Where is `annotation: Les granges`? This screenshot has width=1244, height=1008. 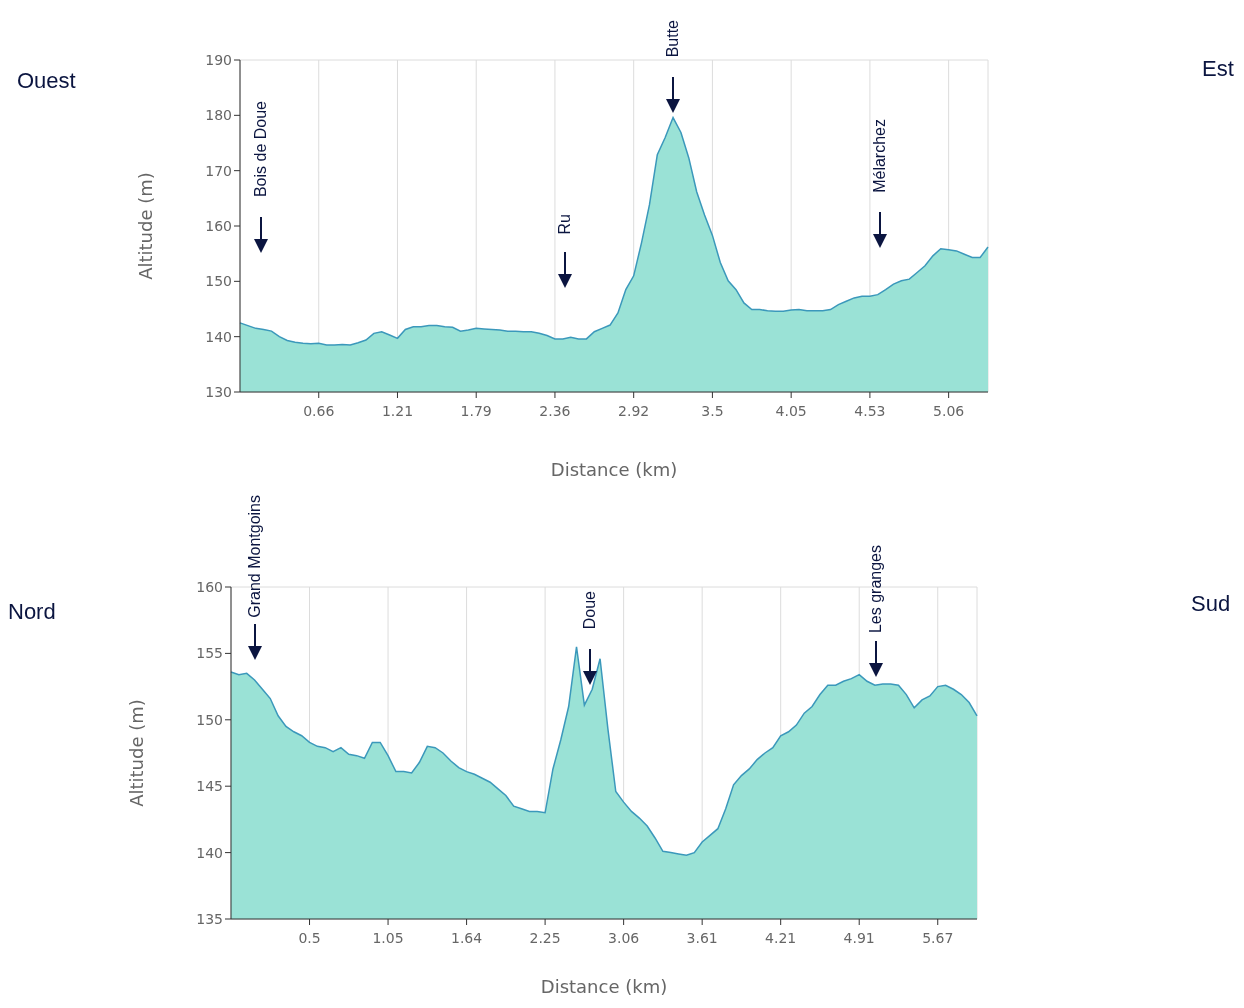
annotation: Les granges is located at coordinates (875, 588).